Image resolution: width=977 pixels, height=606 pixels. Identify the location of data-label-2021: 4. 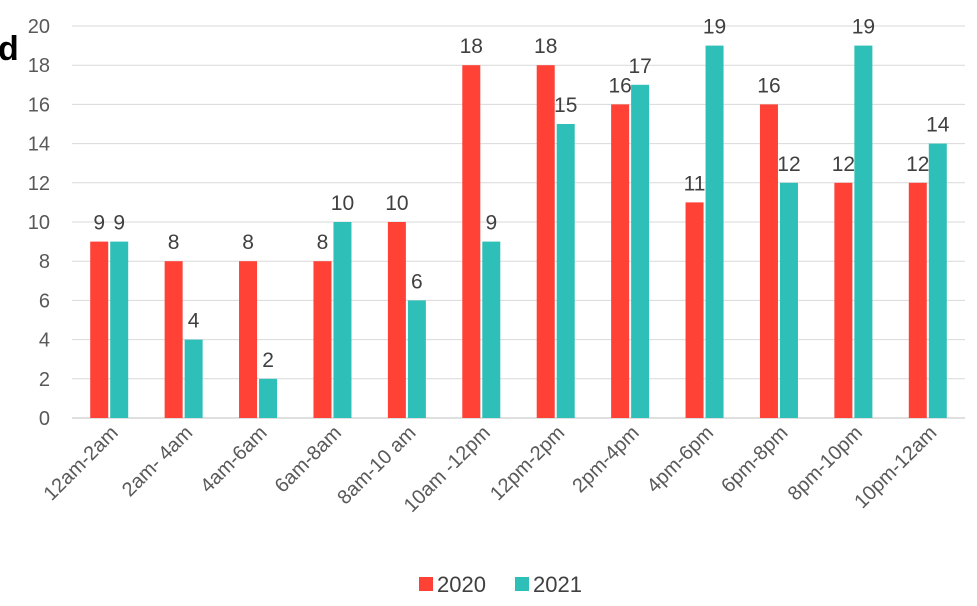
(194, 321).